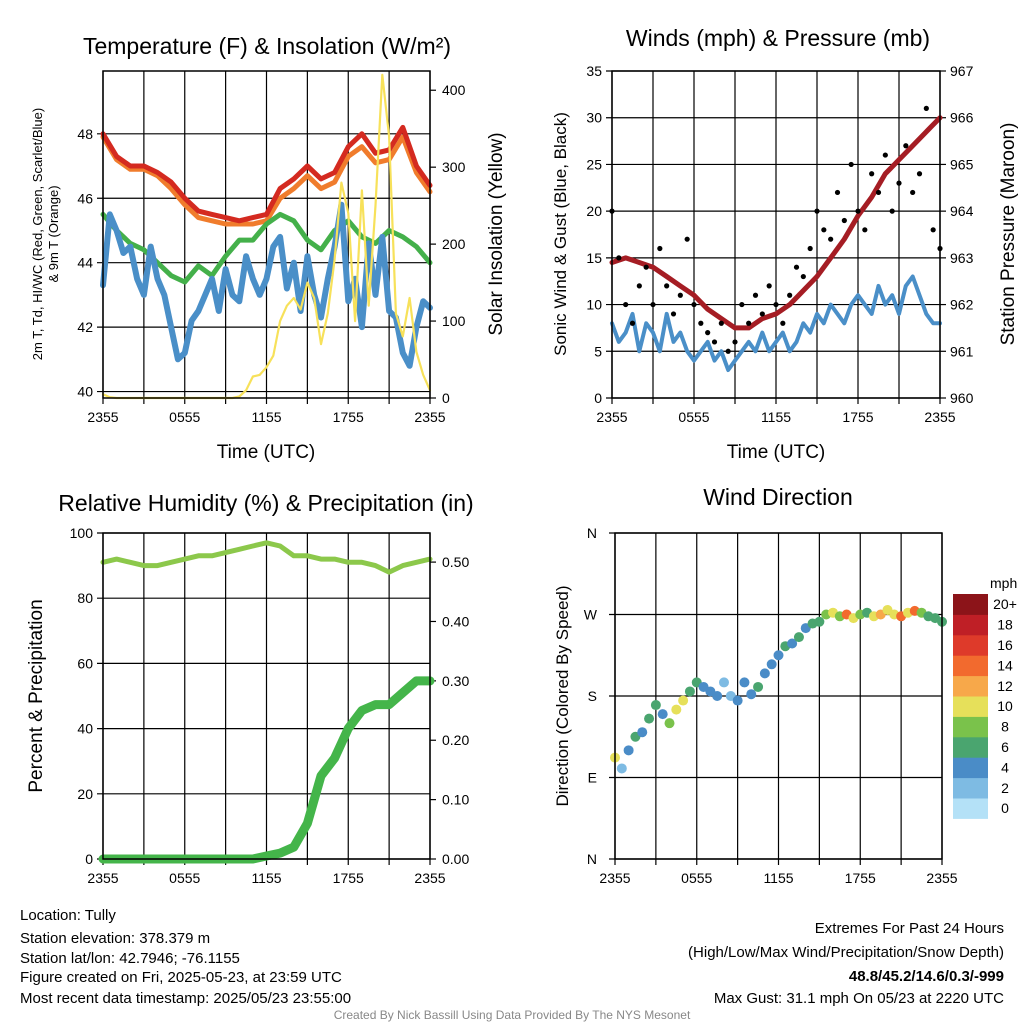 The height and width of the screenshot is (1024, 1024). Describe the element at coordinates (85, 663) in the screenshot. I see `y-tick-label: 60` at that location.